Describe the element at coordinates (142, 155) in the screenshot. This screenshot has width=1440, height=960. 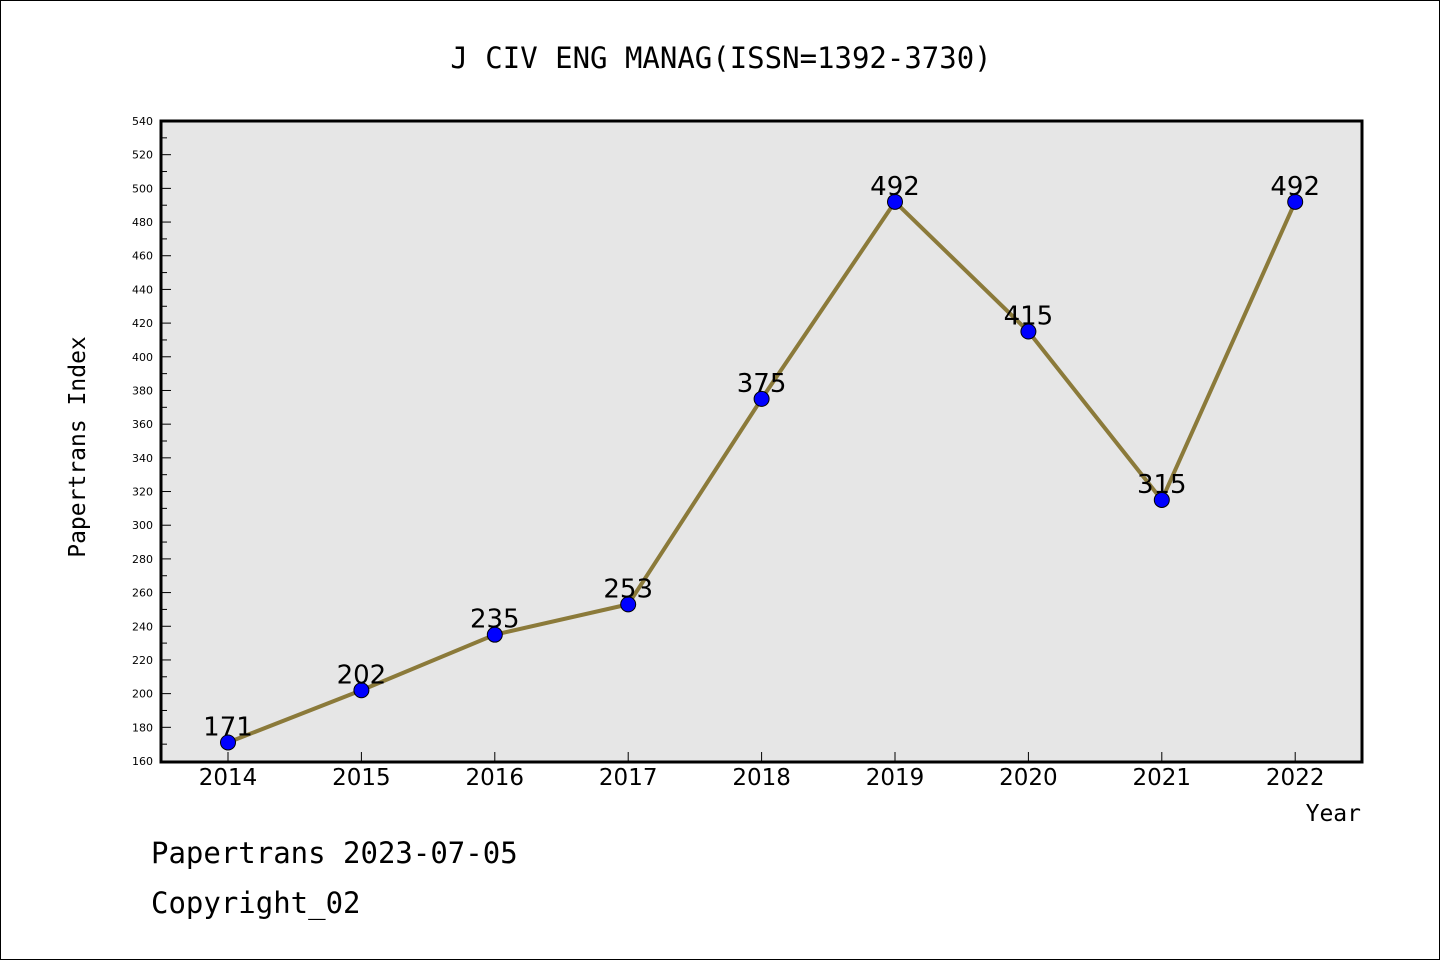
I see `y-tick-label: 520` at that location.